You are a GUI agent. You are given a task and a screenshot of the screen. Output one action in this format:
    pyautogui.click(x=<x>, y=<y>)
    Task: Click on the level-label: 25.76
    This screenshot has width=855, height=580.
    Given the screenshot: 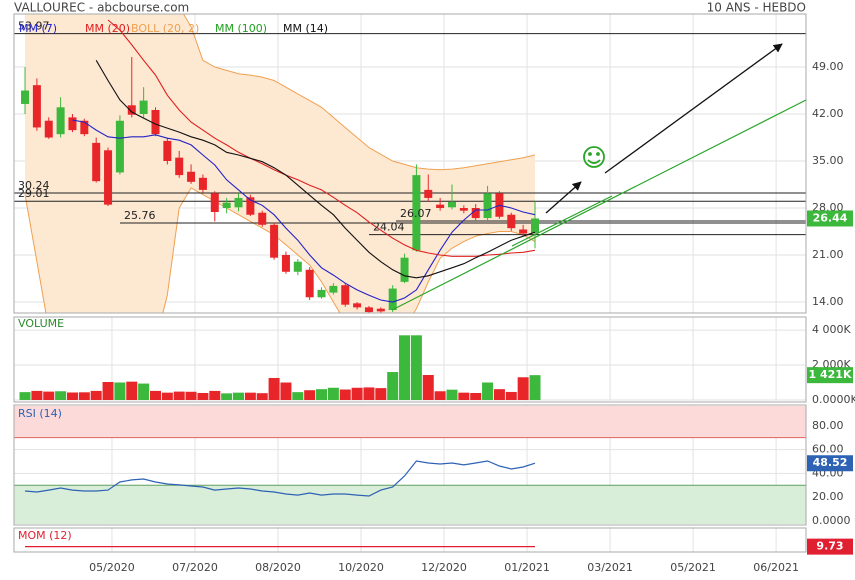 What is the action you would take?
    pyautogui.click(x=140, y=215)
    